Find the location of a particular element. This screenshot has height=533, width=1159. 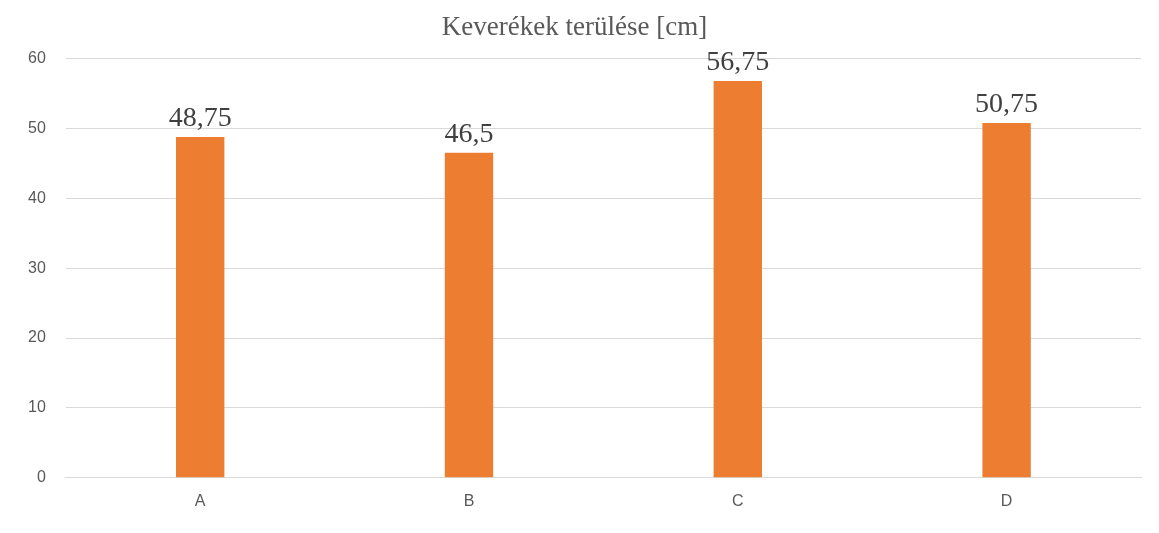

data-label: 50,75 is located at coordinates (1007, 103).